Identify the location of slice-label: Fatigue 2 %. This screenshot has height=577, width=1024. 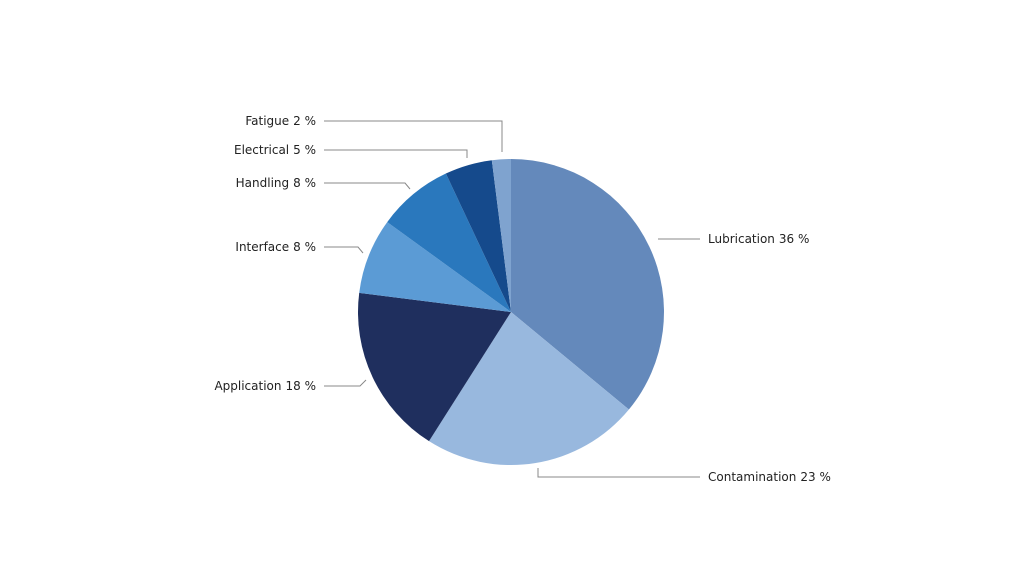
(280, 121).